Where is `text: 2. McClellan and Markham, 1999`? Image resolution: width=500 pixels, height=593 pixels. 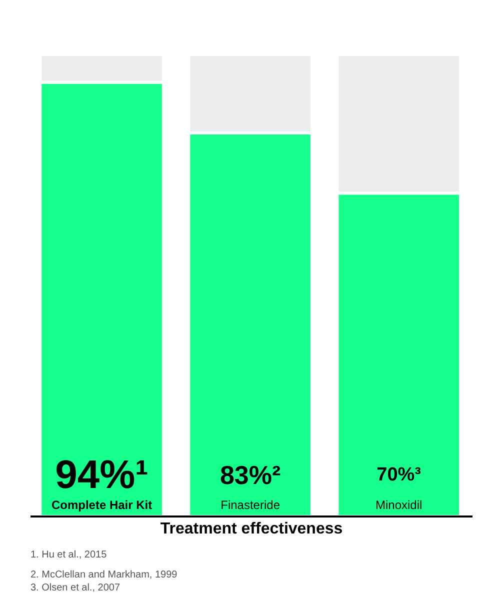 text: 2. McClellan and Markham, 1999 is located at coordinates (104, 575).